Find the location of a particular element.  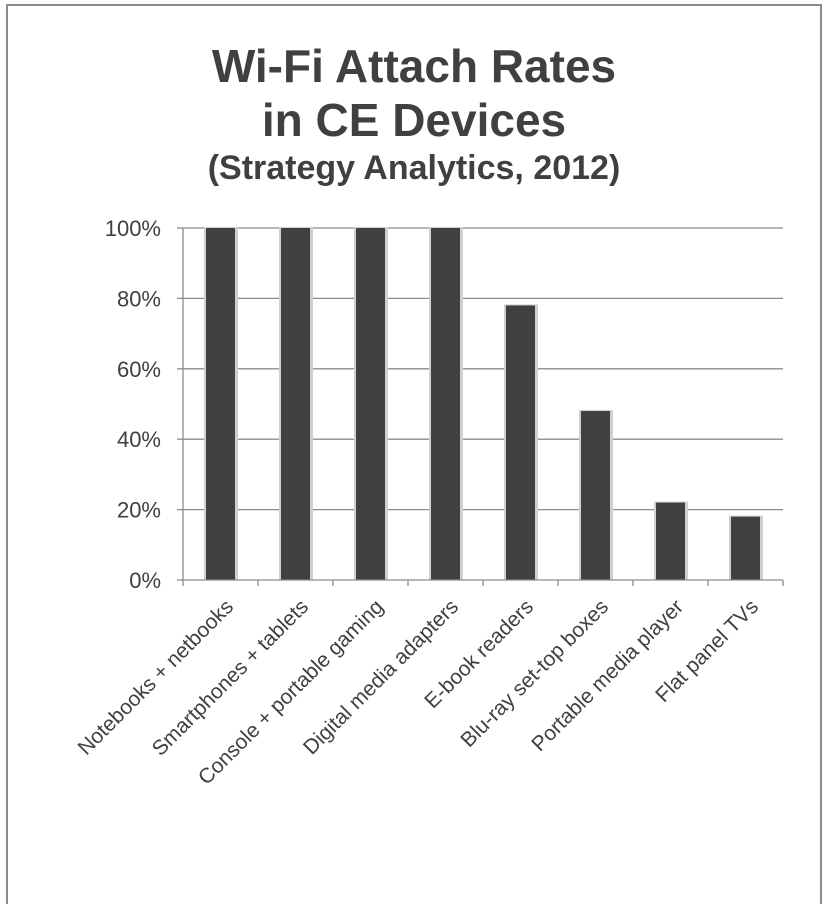

y-tick-label: 20% is located at coordinates (139, 510).